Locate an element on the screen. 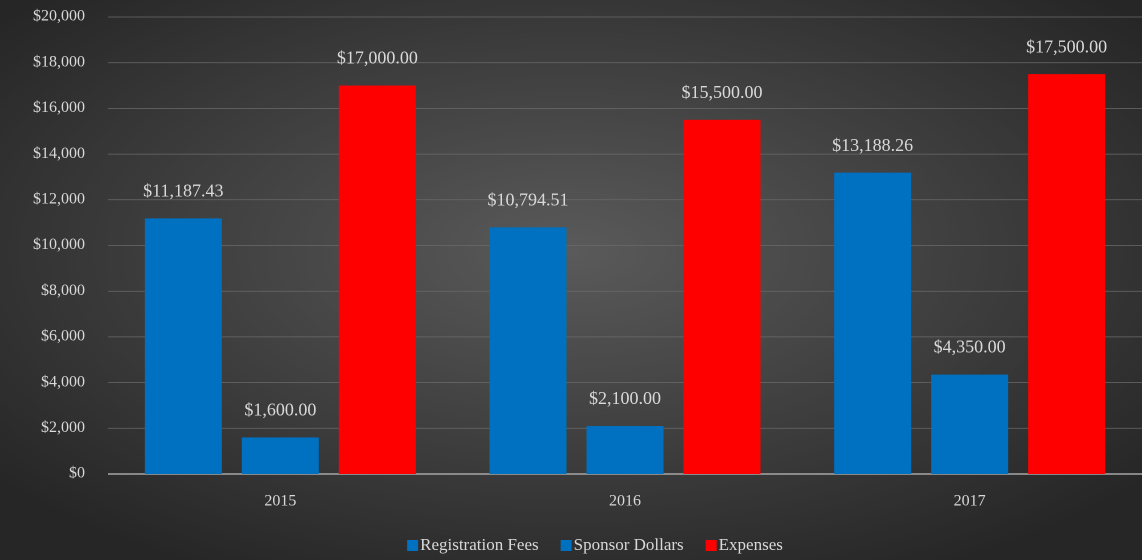 Image resolution: width=1142 pixels, height=560 pixels. data-label: $10,794.51 is located at coordinates (528, 199).